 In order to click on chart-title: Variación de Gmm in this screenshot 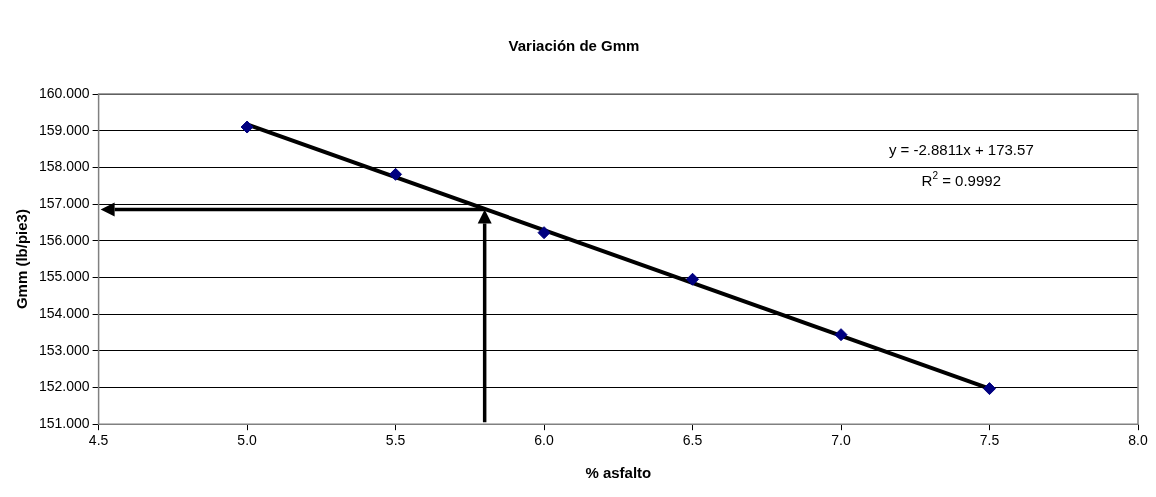, I will do `click(574, 46)`.